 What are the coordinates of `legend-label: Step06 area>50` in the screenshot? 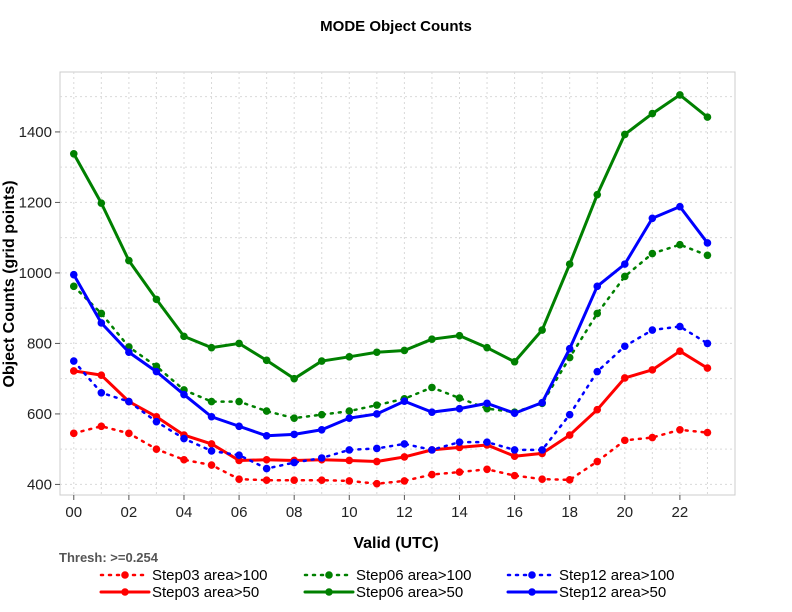 It's located at (409, 592).